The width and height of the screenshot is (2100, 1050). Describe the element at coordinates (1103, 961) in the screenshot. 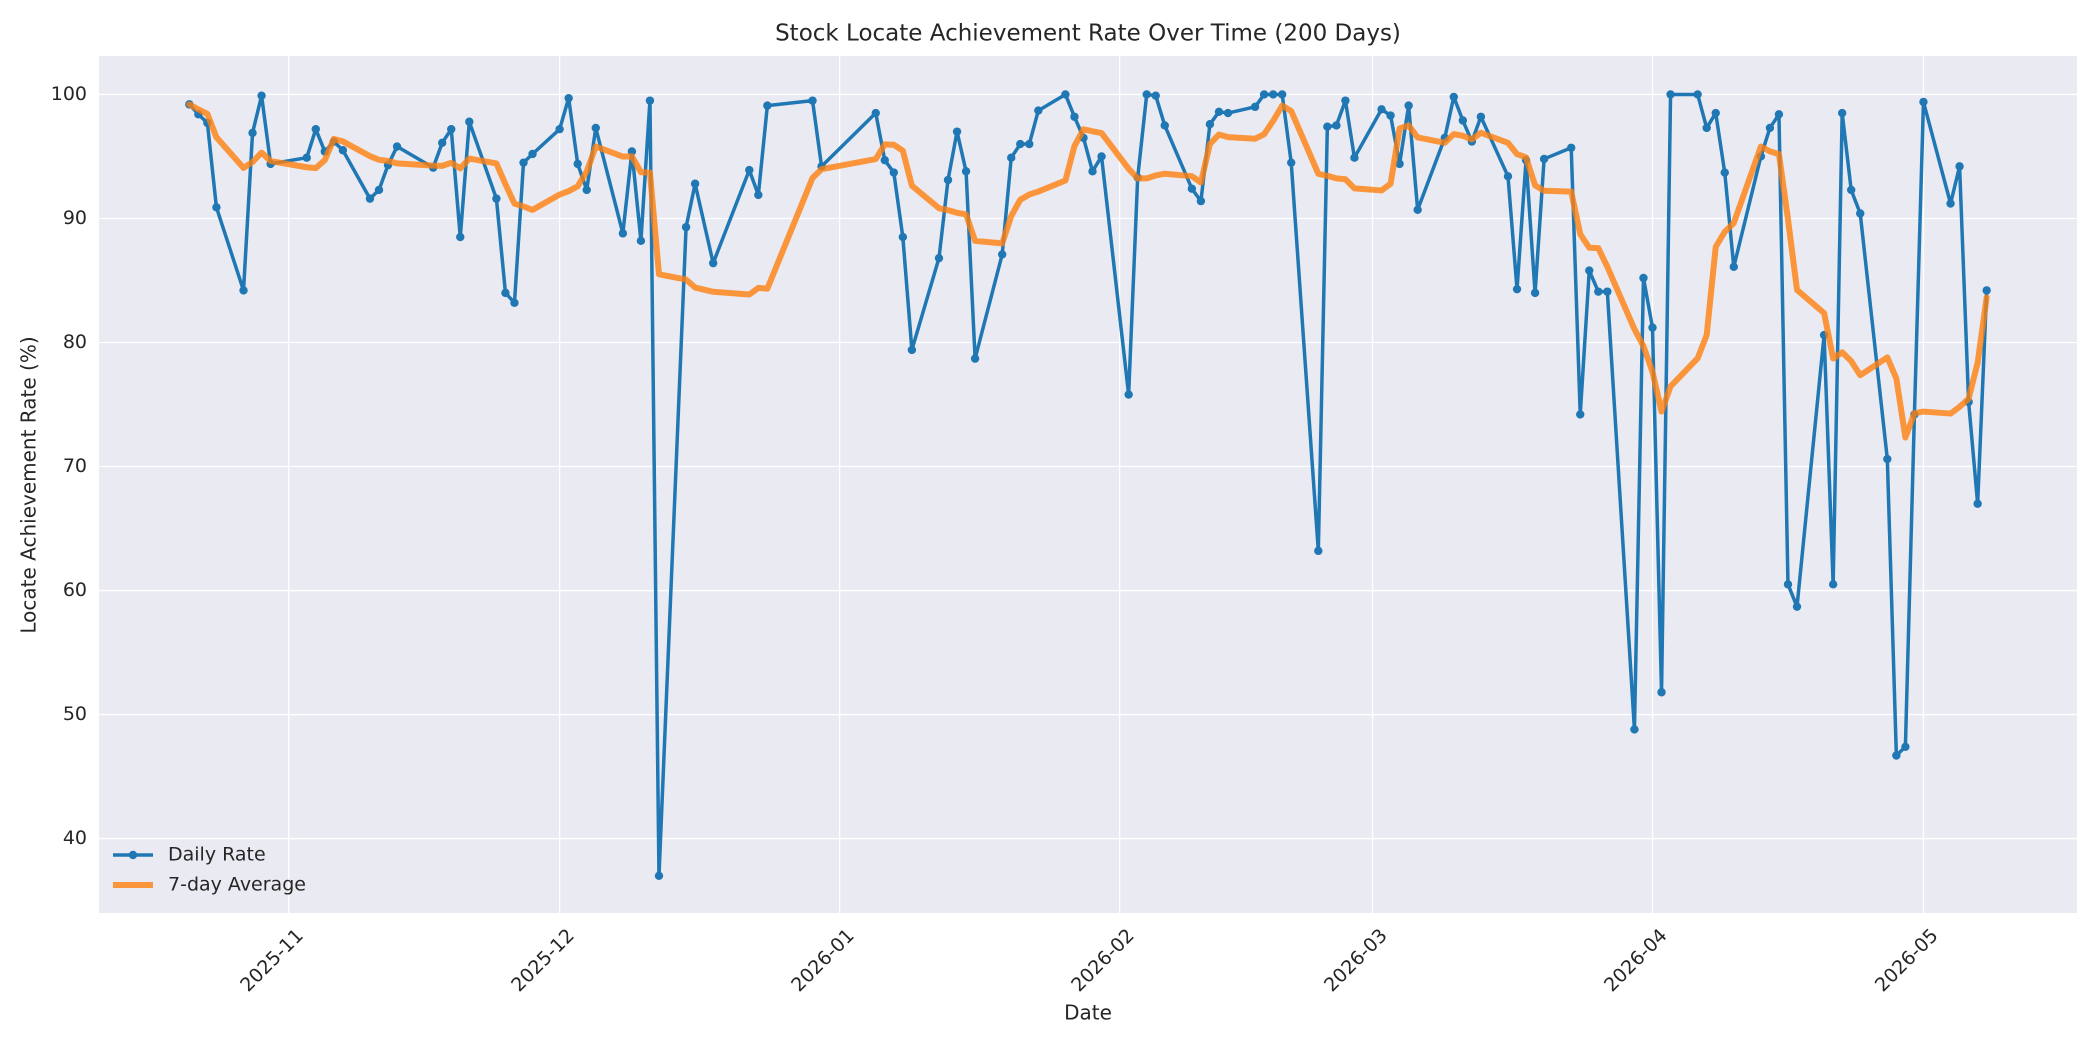

I see `x-tick-label: 2026-02` at that location.